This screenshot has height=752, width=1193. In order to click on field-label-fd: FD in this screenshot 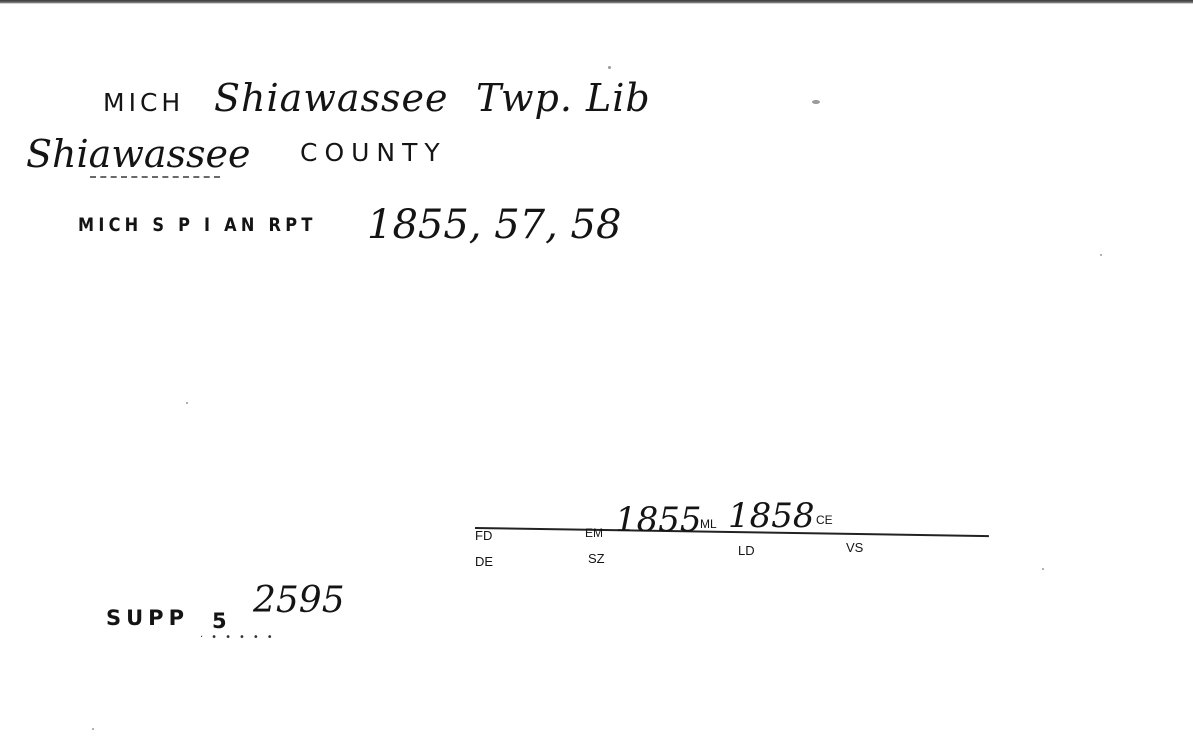, I will do `click(483, 535)`.